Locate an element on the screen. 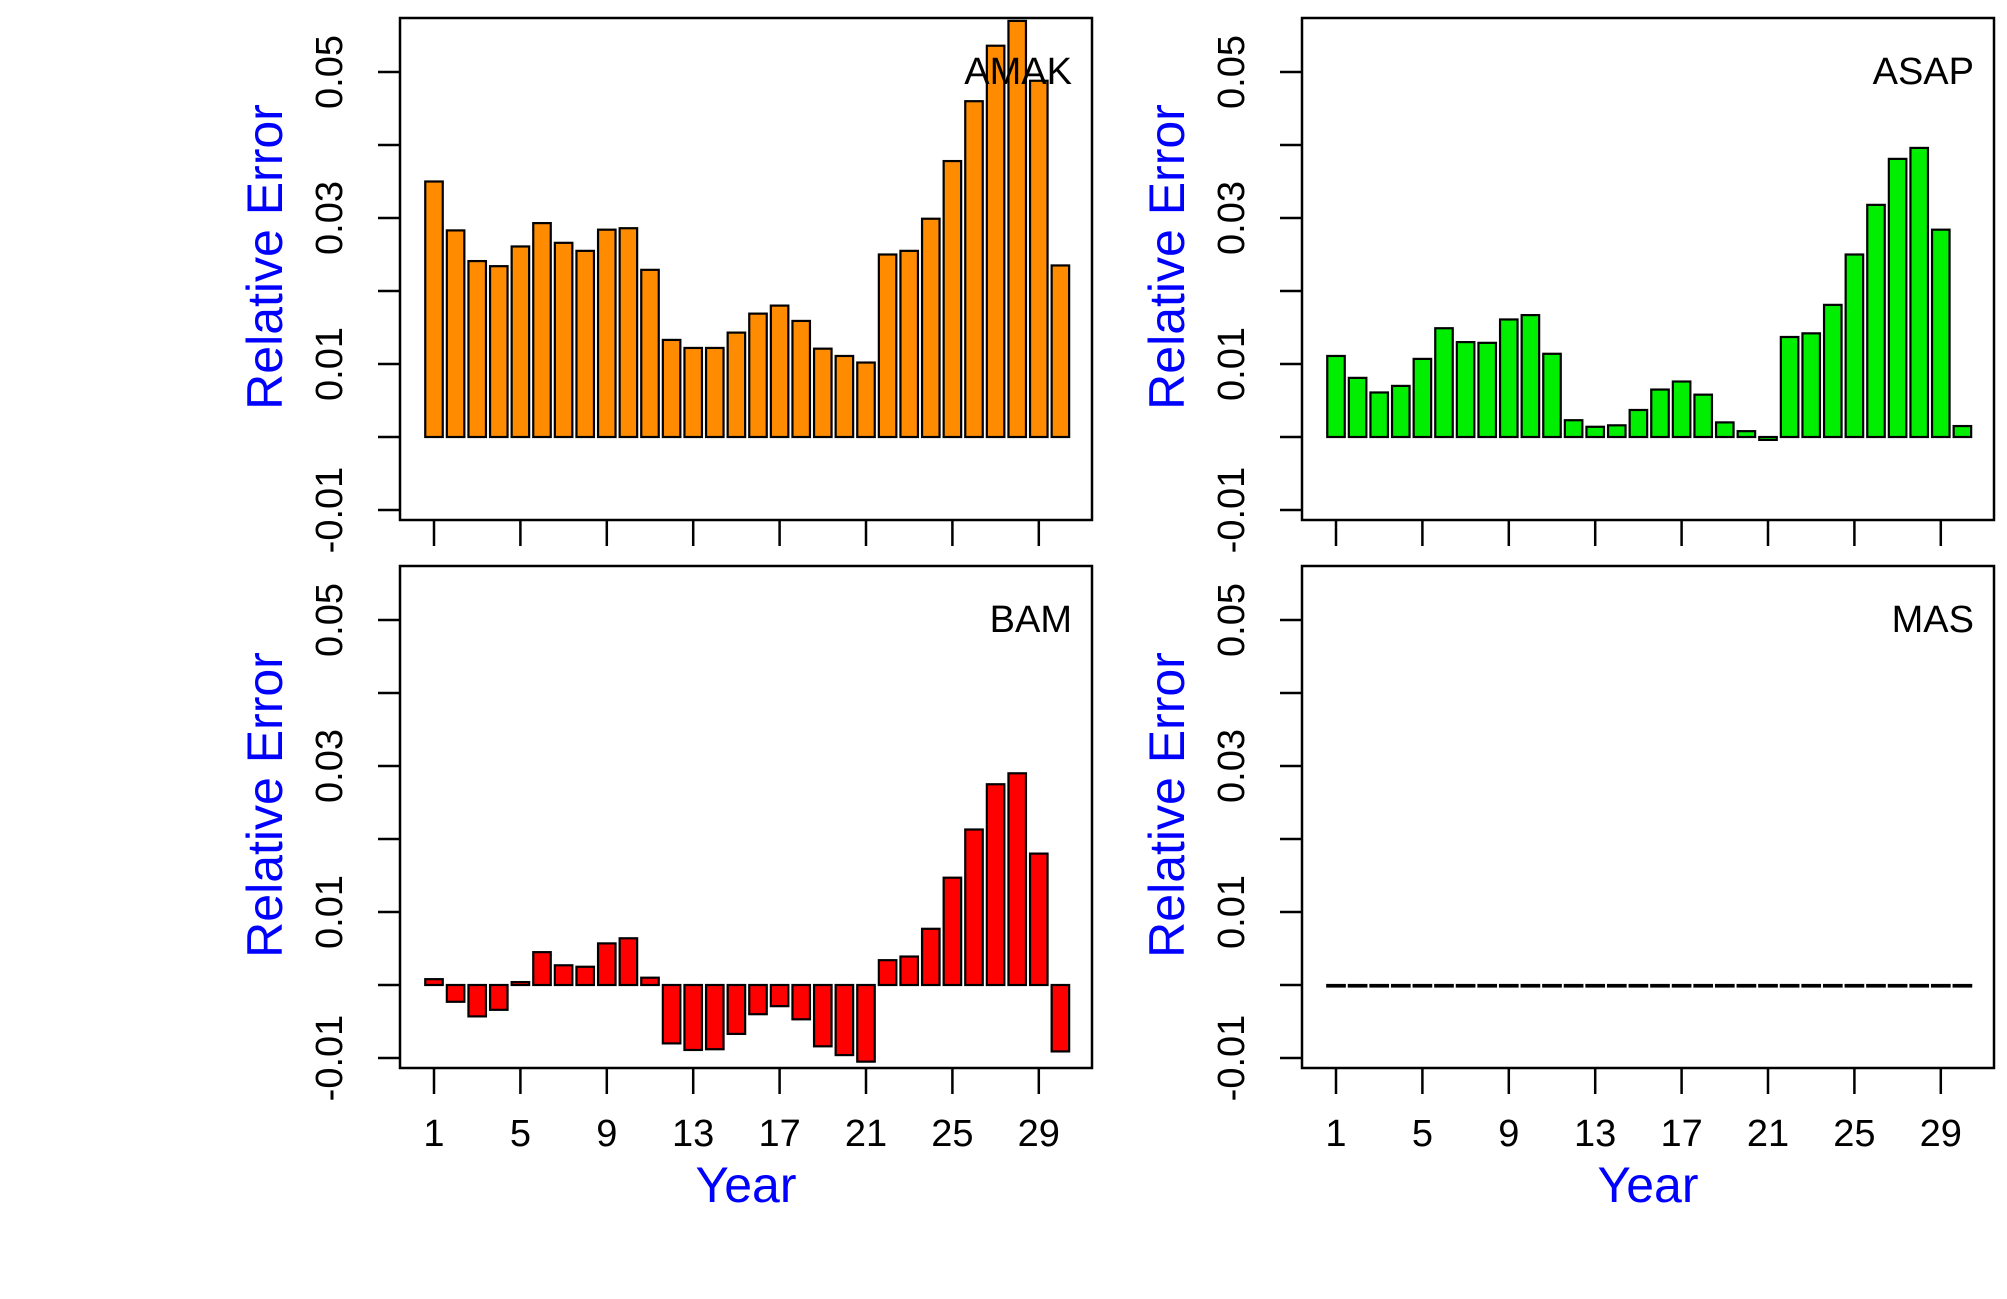 The image size is (2007, 1299). panel-label: AMAK is located at coordinates (1018, 72).